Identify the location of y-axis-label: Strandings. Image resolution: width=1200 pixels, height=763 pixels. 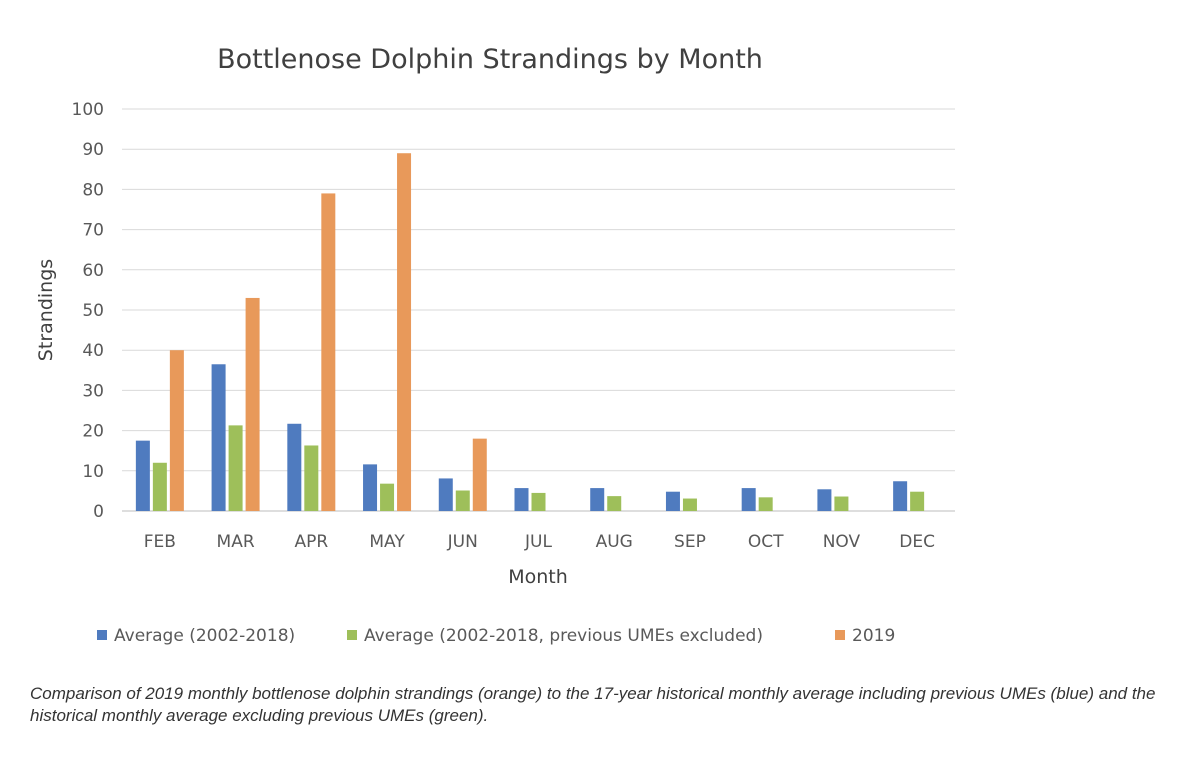
(46, 310).